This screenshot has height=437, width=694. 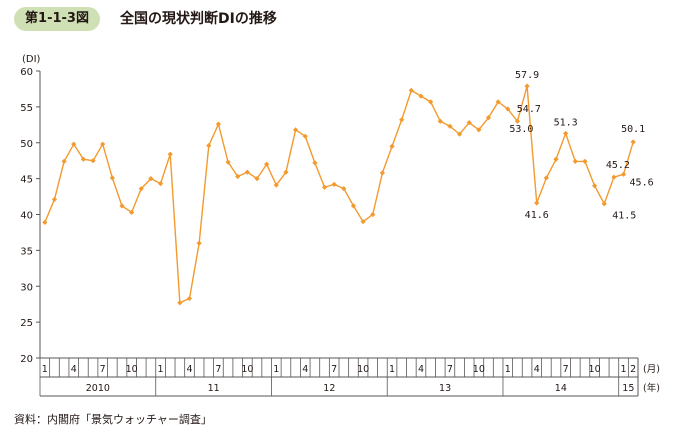 What do you see at coordinates (633, 369) in the screenshot?
I see `x-month-label: 2` at bounding box center [633, 369].